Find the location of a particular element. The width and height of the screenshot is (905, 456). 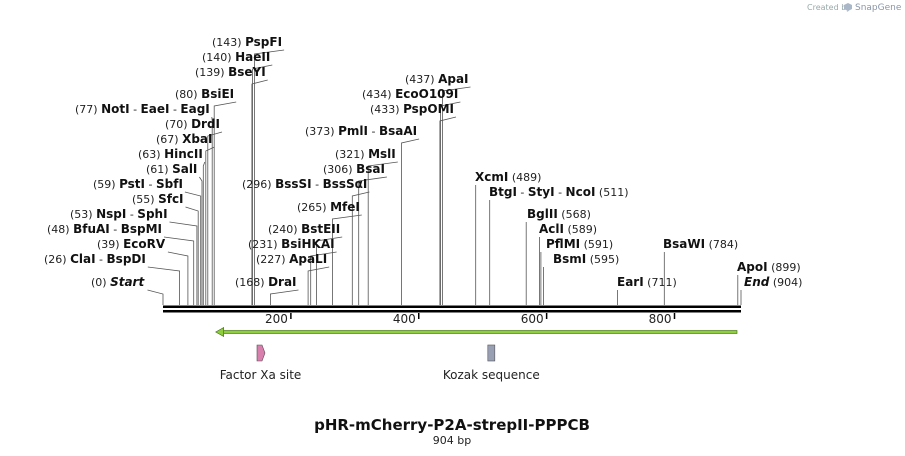

enzyme-label: EarI (711) is located at coordinates (647, 282).